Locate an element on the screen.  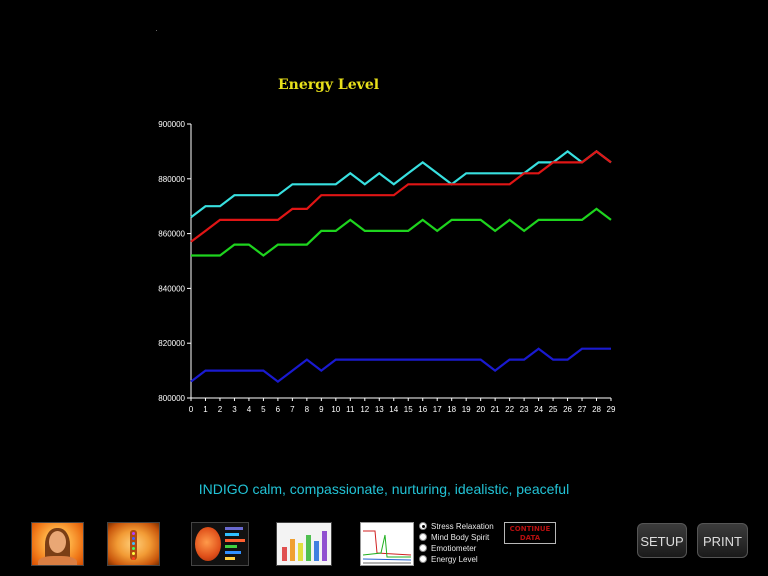
x-tick-label: 6 is located at coordinates (278, 409).